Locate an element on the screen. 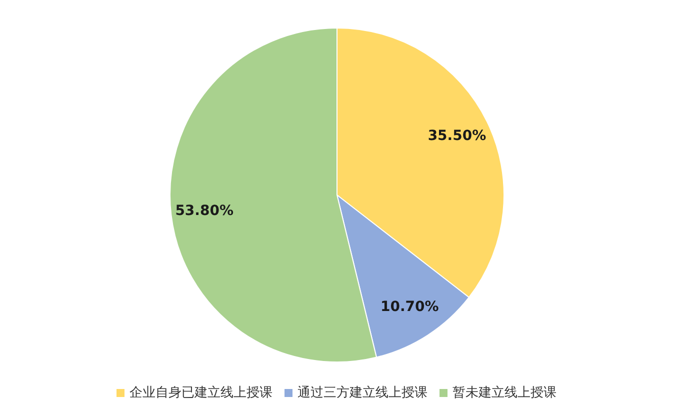 This screenshot has height=416, width=673. data-label: 53.80% is located at coordinates (204, 210).